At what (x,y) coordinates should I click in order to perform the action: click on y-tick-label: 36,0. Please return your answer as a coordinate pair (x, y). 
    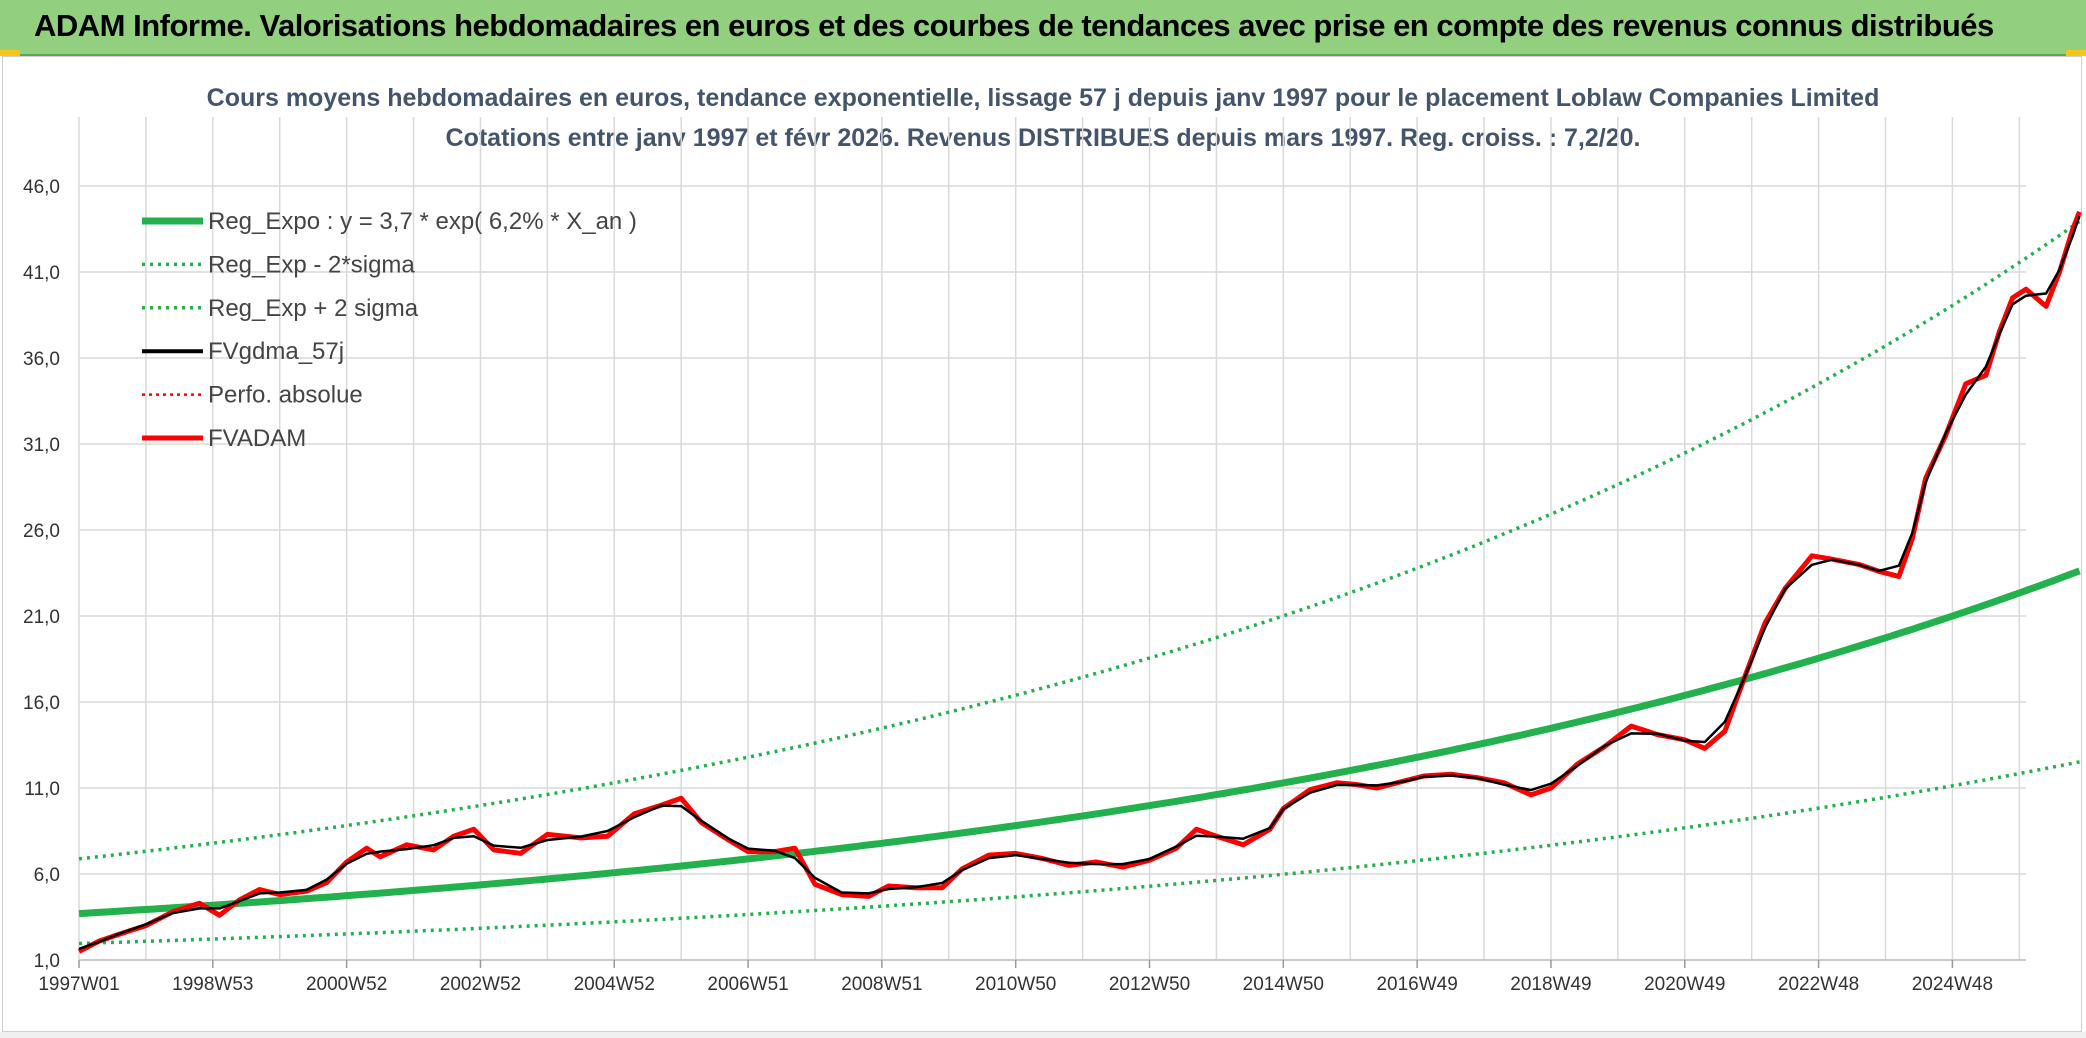
    Looking at the image, I should click on (41, 359).